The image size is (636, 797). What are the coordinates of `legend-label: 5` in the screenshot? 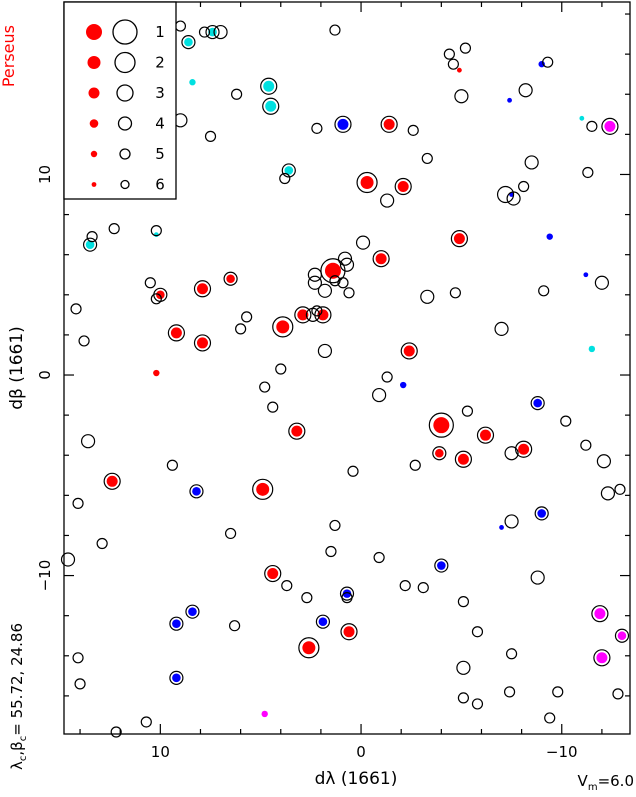 It's located at (160, 154).